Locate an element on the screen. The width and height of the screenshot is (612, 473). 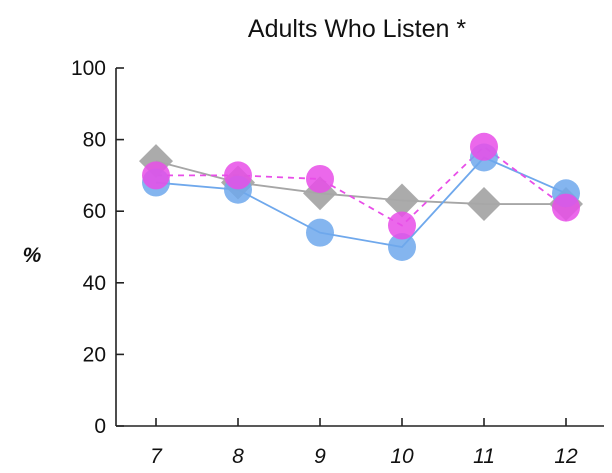
y-tick-label: 60 is located at coordinates (94, 211).